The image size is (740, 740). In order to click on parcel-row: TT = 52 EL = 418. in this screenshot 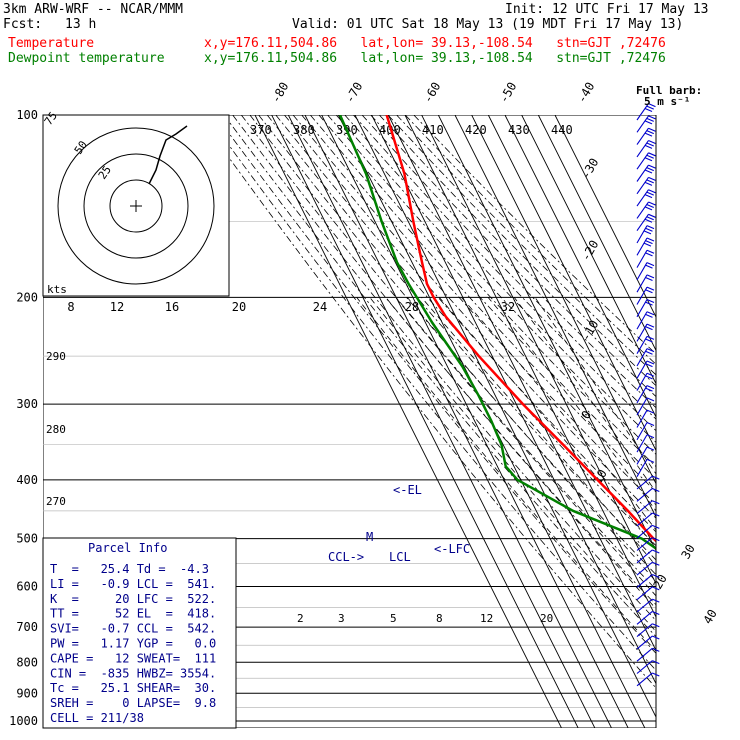, I will do `click(133, 614)`.